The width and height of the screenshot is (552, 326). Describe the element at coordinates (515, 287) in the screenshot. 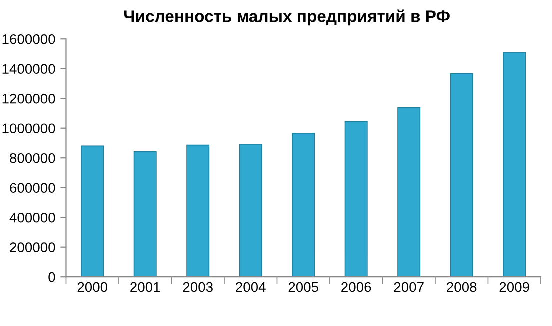

I see `x-tick-label: 2009` at that location.